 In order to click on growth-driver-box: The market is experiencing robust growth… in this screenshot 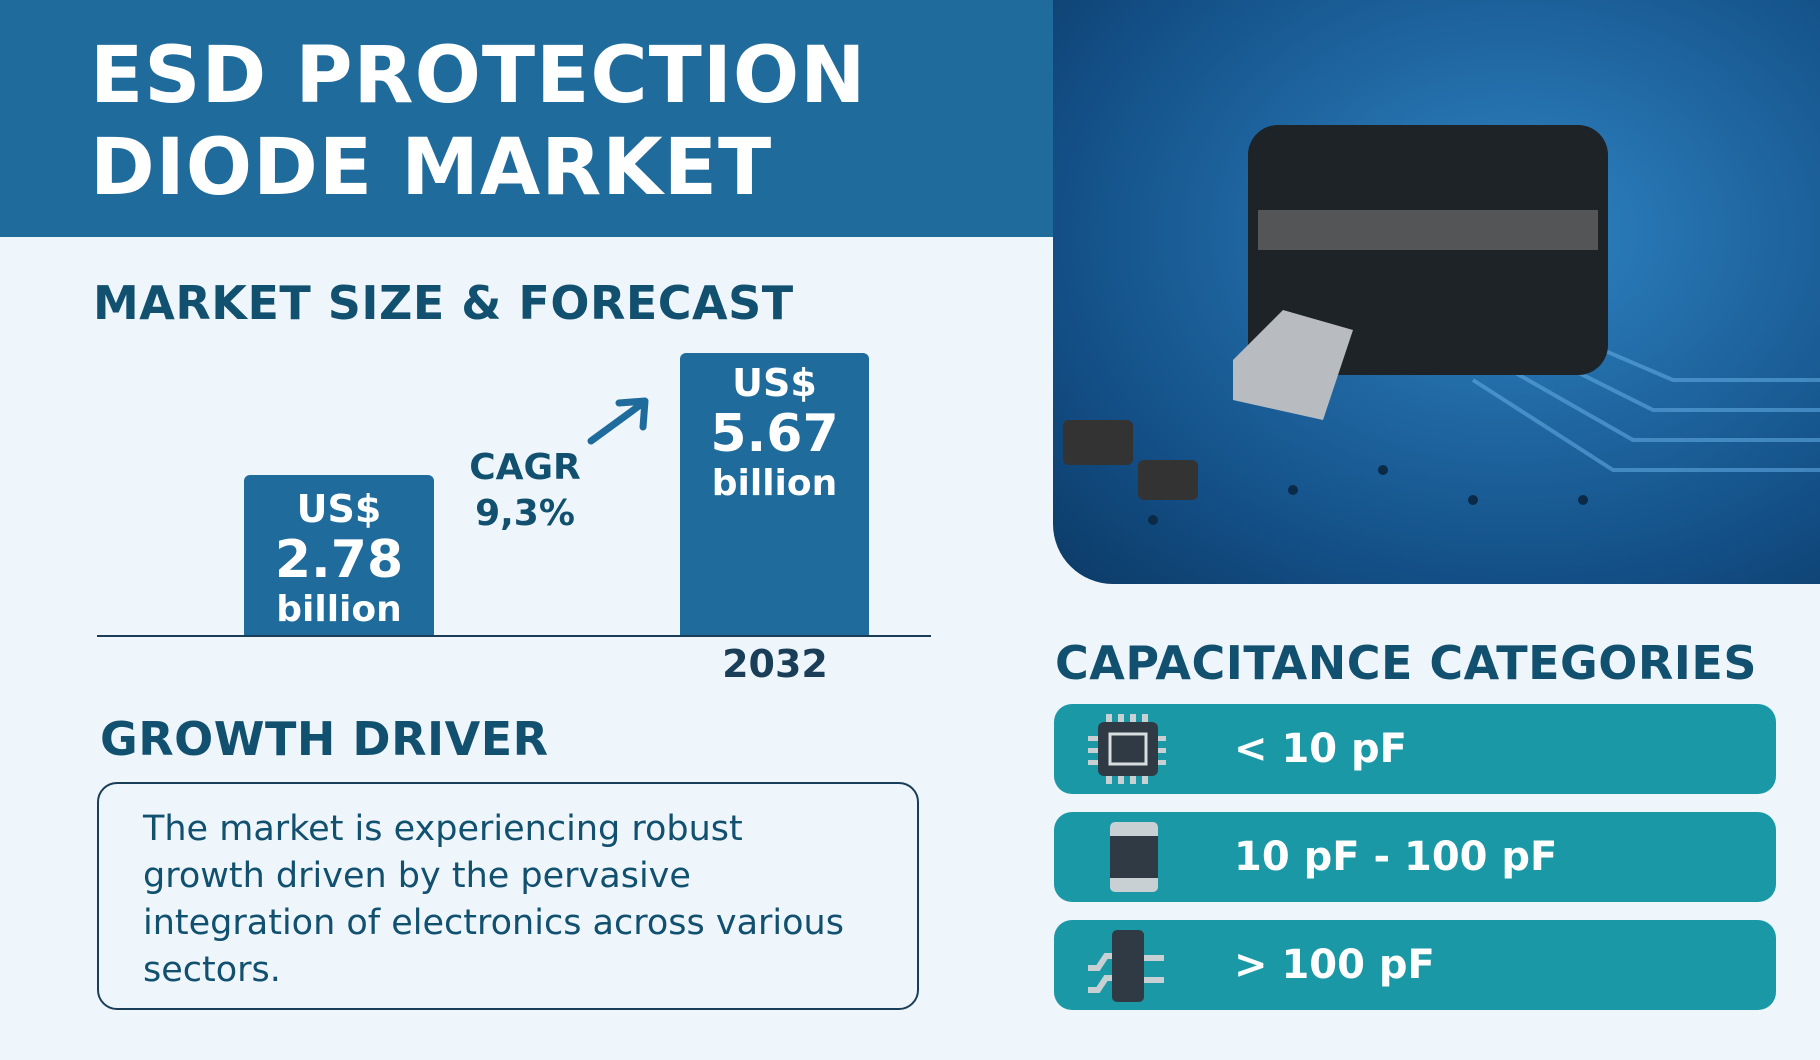, I will do `click(508, 896)`.